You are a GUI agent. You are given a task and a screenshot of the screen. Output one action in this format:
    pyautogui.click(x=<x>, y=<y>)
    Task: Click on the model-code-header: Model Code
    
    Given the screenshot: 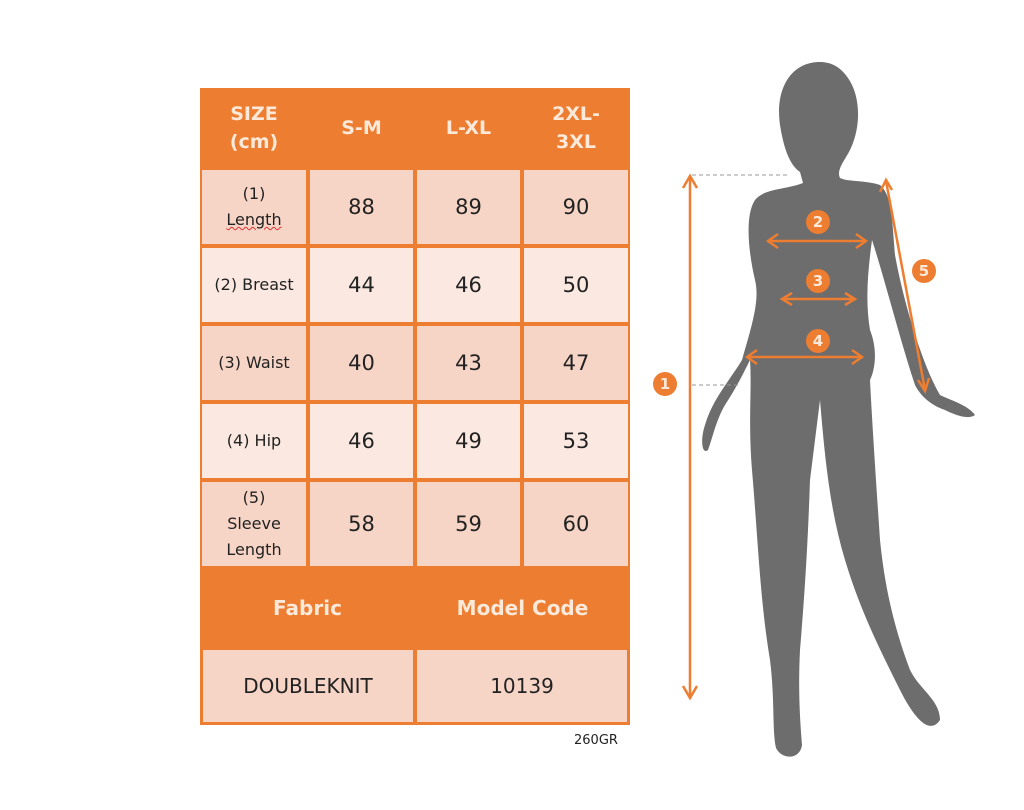 What is the action you would take?
    pyautogui.click(x=522, y=608)
    